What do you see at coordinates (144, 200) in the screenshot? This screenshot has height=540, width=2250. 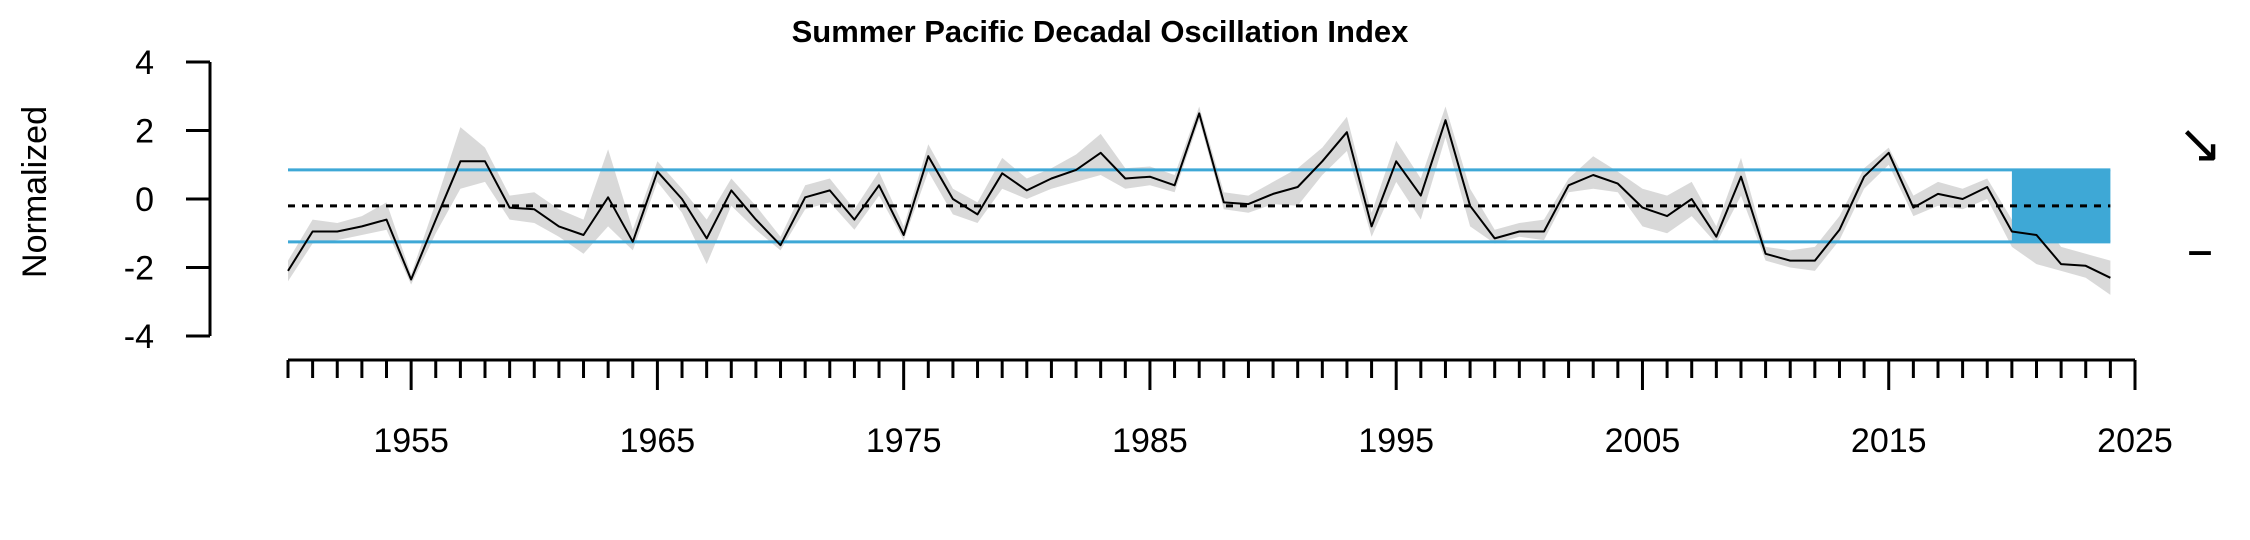 I see `y-tick-label: 0` at bounding box center [144, 200].